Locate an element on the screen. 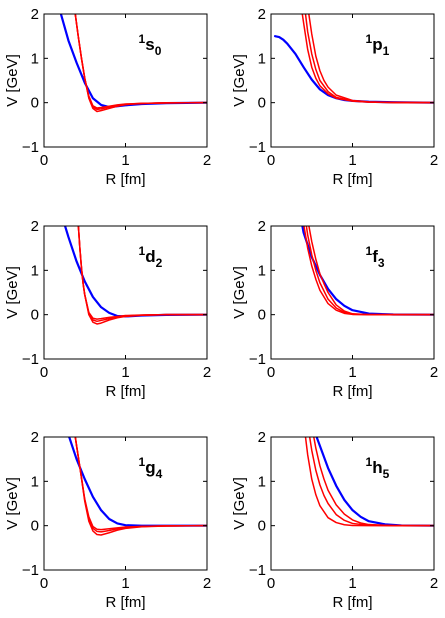 The height and width of the screenshot is (618, 445). partial-wave-label: 1h5 is located at coordinates (378, 468).